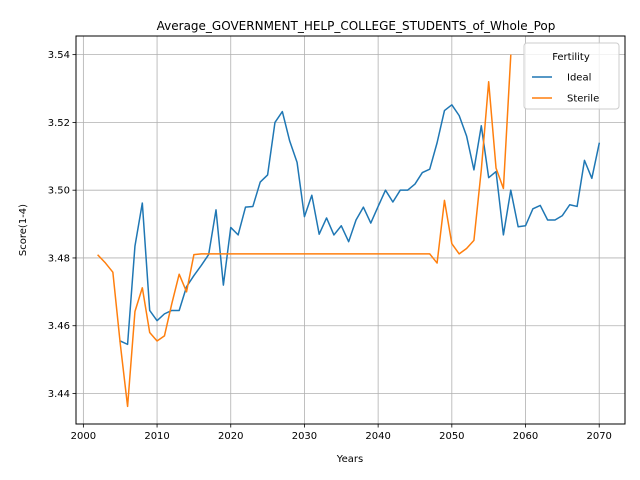 Image resolution: width=640 pixels, height=480 pixels. I want to click on legend-label-ideal: Ideal, so click(579, 78).